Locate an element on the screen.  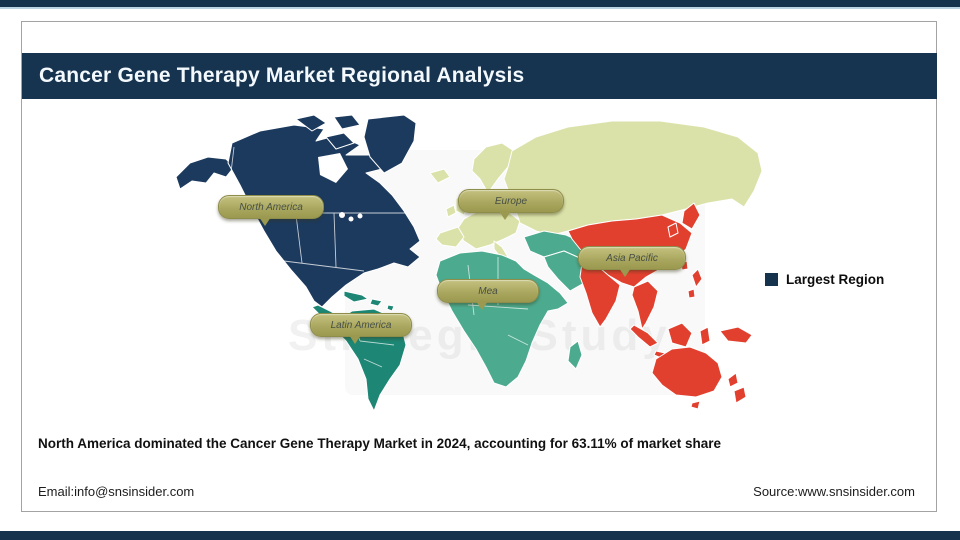
map-label-north-america: North America is located at coordinates (271, 210).